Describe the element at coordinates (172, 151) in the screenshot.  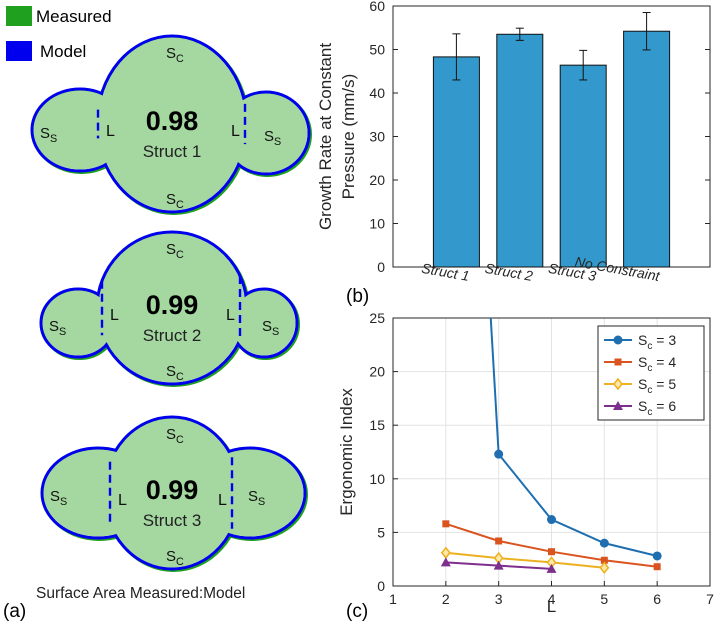
I see `struct-1-name: Struct 1` at that location.